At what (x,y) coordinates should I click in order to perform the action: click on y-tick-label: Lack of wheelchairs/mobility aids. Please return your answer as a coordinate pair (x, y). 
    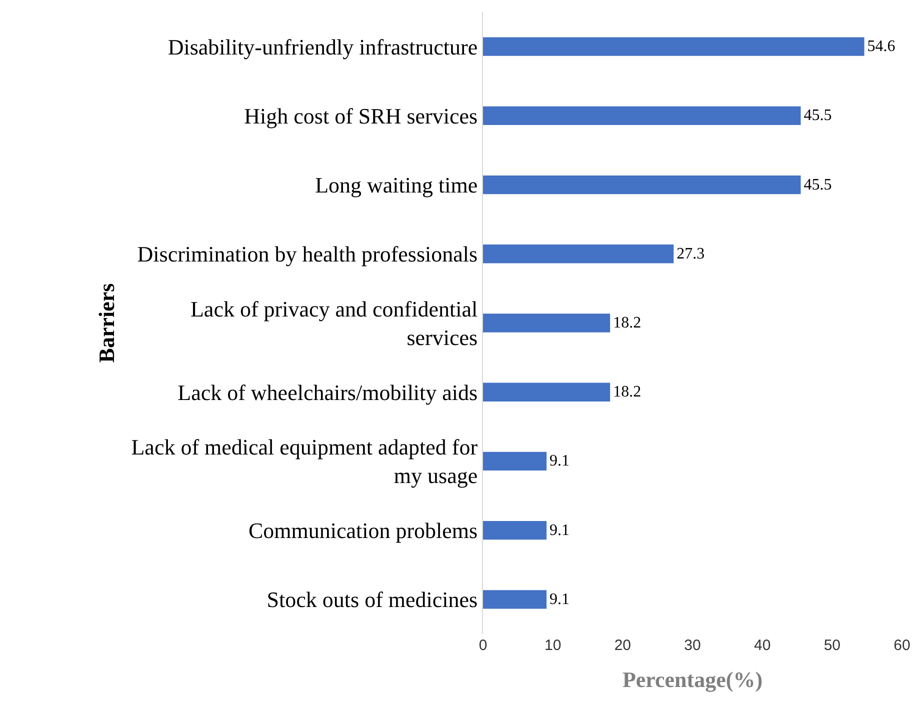
    Looking at the image, I should click on (328, 392).